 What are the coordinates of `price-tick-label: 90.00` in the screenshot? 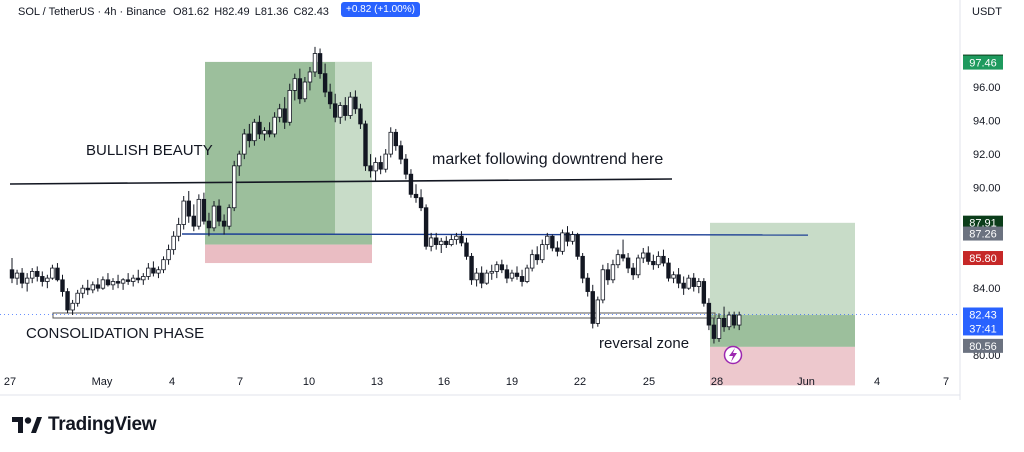 It's located at (987, 189).